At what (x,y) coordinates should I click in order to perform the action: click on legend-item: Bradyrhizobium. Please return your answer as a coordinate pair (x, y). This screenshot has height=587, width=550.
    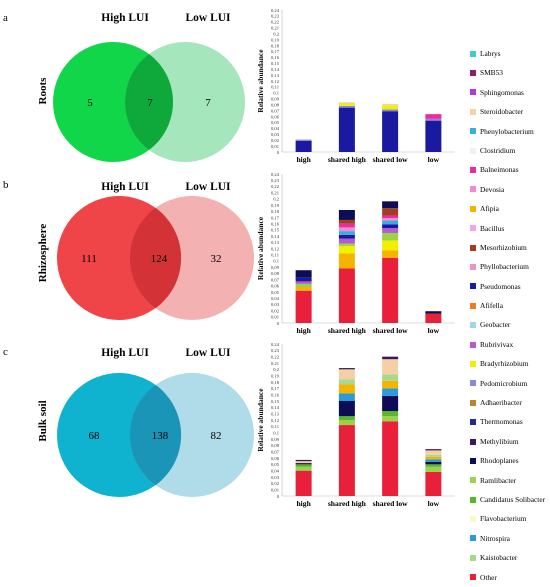
    Looking at the image, I should click on (510, 363).